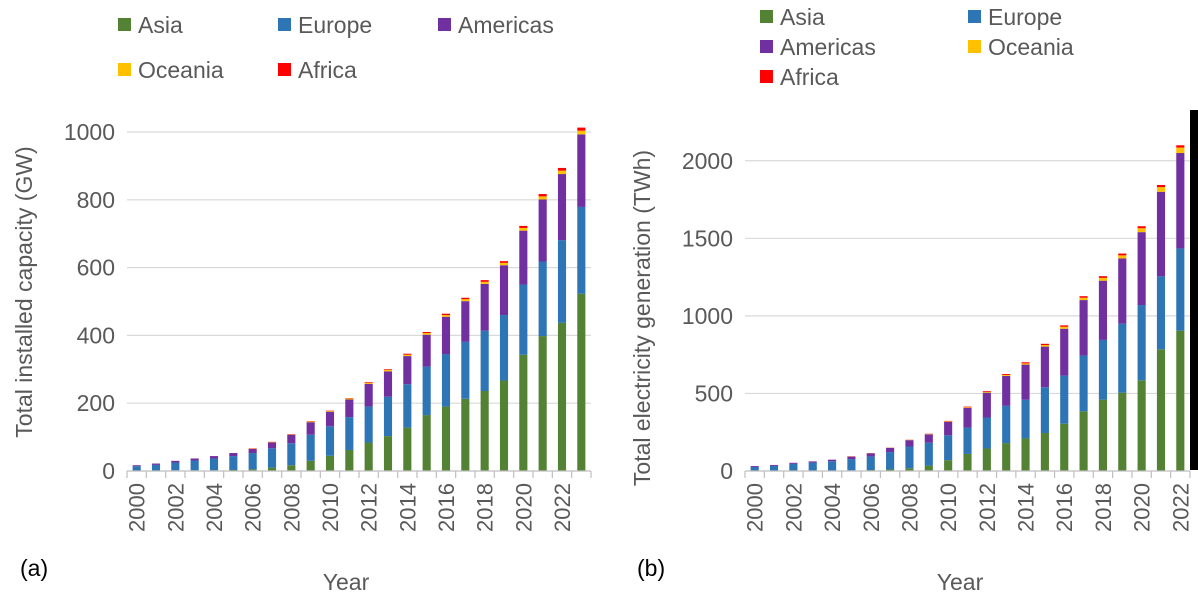  I want to click on x-tick-label-a: 2006, so click(253, 507).